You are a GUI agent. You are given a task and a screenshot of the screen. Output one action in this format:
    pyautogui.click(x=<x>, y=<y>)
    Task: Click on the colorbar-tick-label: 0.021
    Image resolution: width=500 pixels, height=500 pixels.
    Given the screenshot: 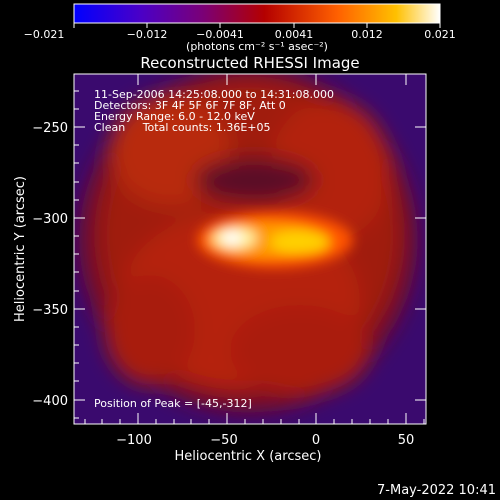 What is the action you would take?
    pyautogui.click(x=440, y=34)
    